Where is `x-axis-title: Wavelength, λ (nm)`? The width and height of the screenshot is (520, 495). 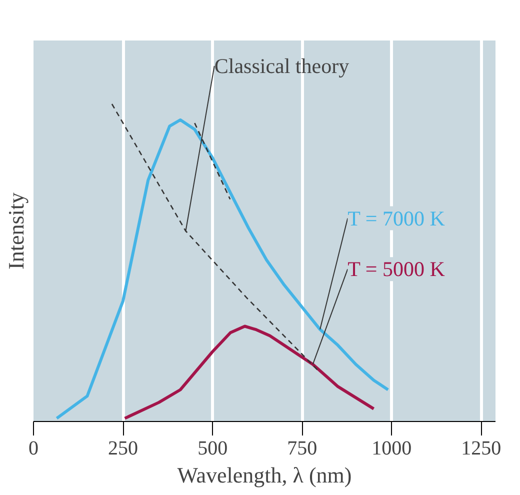
x-axis-title: Wavelength, λ (nm) is located at coordinates (264, 475).